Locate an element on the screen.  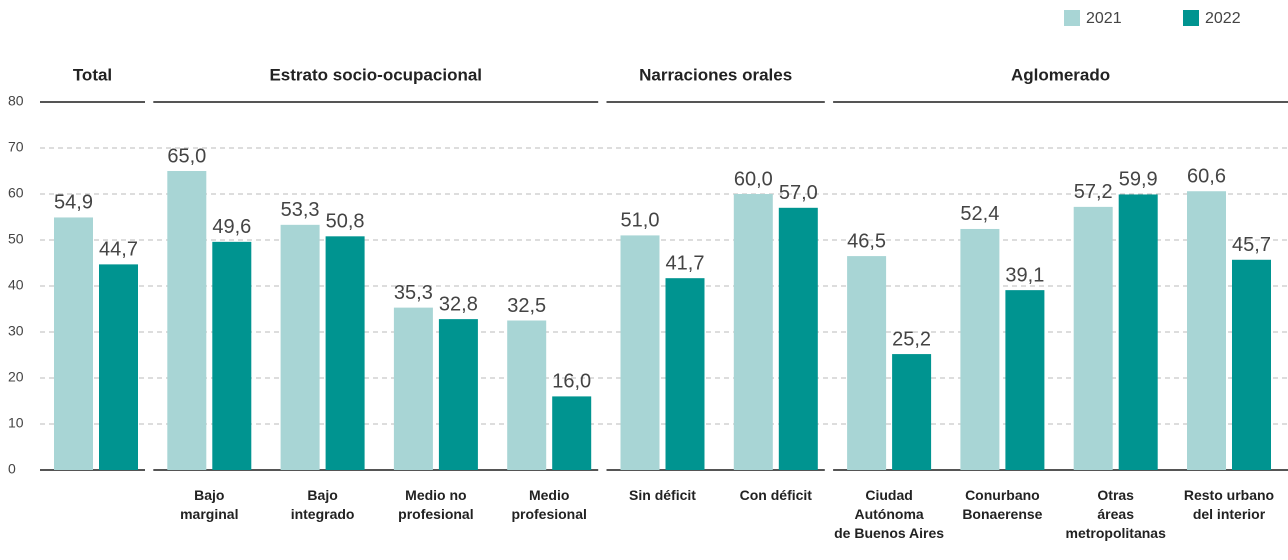
value-label: 16,0 is located at coordinates (571, 382).